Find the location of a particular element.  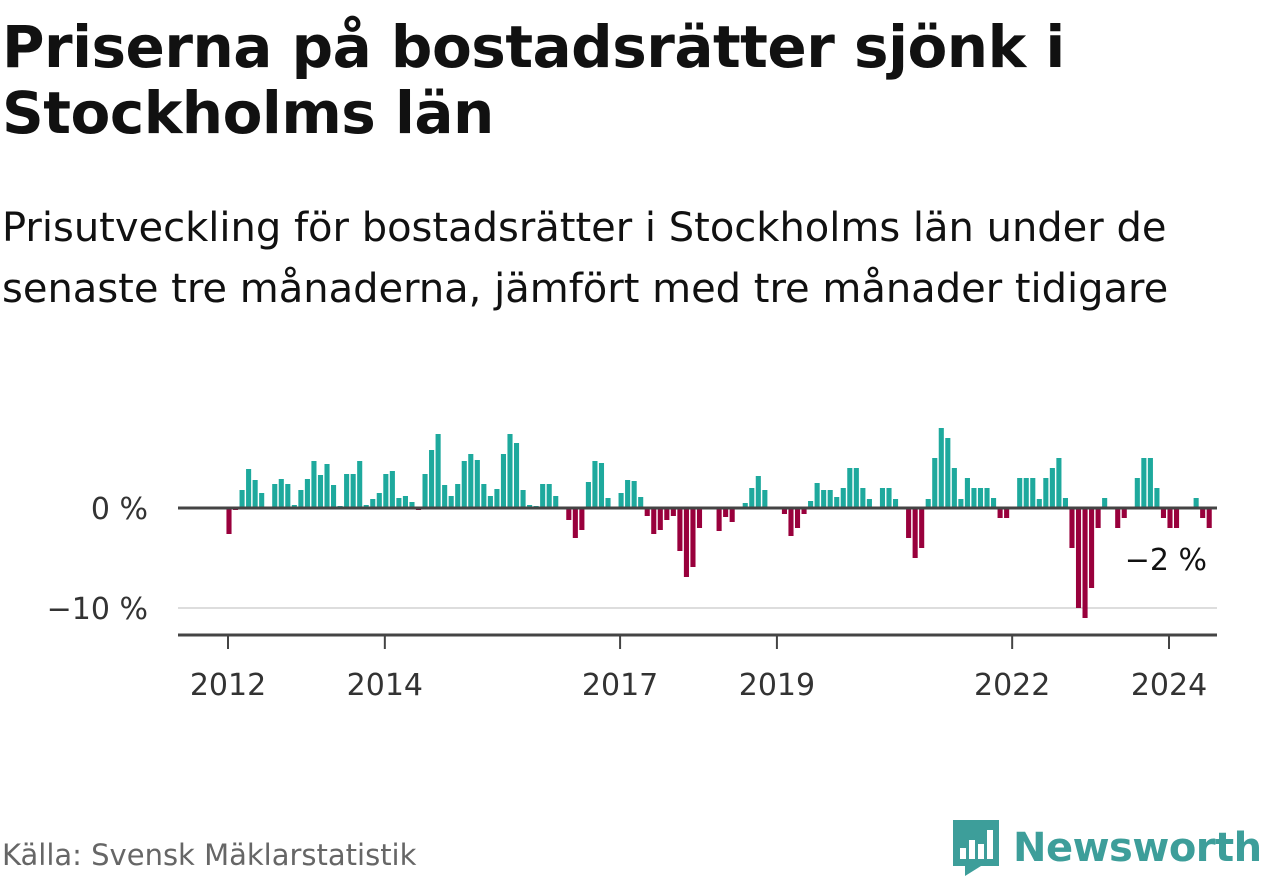

source-note: Källa: Svensk Mäklarstatistik is located at coordinates (209, 855).